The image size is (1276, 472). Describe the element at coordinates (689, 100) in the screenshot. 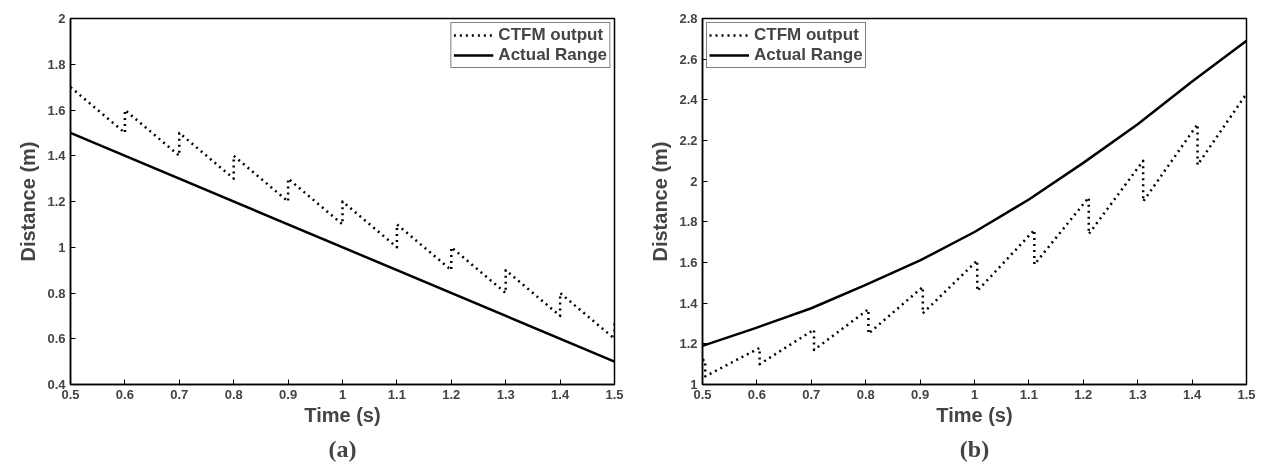

I see `y-tick-label: 2.4` at that location.